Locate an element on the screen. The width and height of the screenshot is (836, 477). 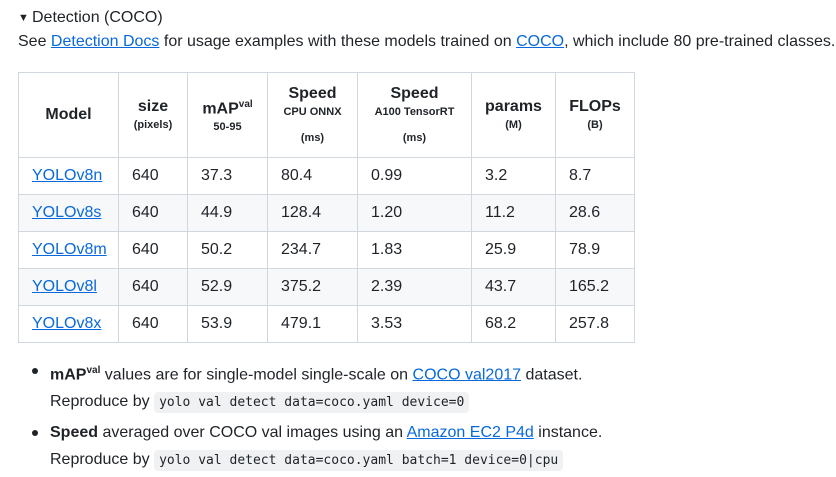
header-size: size (pixels) is located at coordinates (153, 115).